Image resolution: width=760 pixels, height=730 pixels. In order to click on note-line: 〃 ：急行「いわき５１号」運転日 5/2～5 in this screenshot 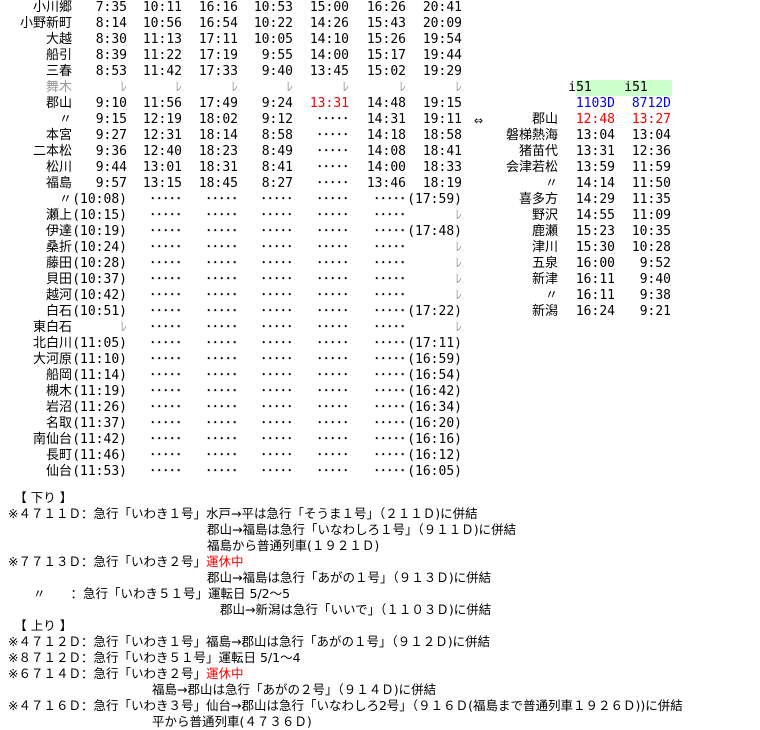, I will do `click(149, 594)`.